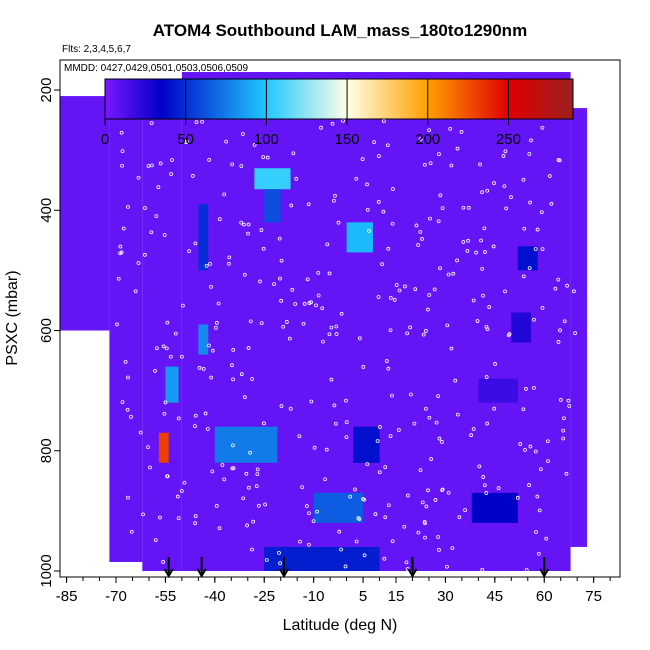 This screenshot has width=650, height=650. Describe the element at coordinates (264, 596) in the screenshot. I see `x-tick-label: -25` at that location.